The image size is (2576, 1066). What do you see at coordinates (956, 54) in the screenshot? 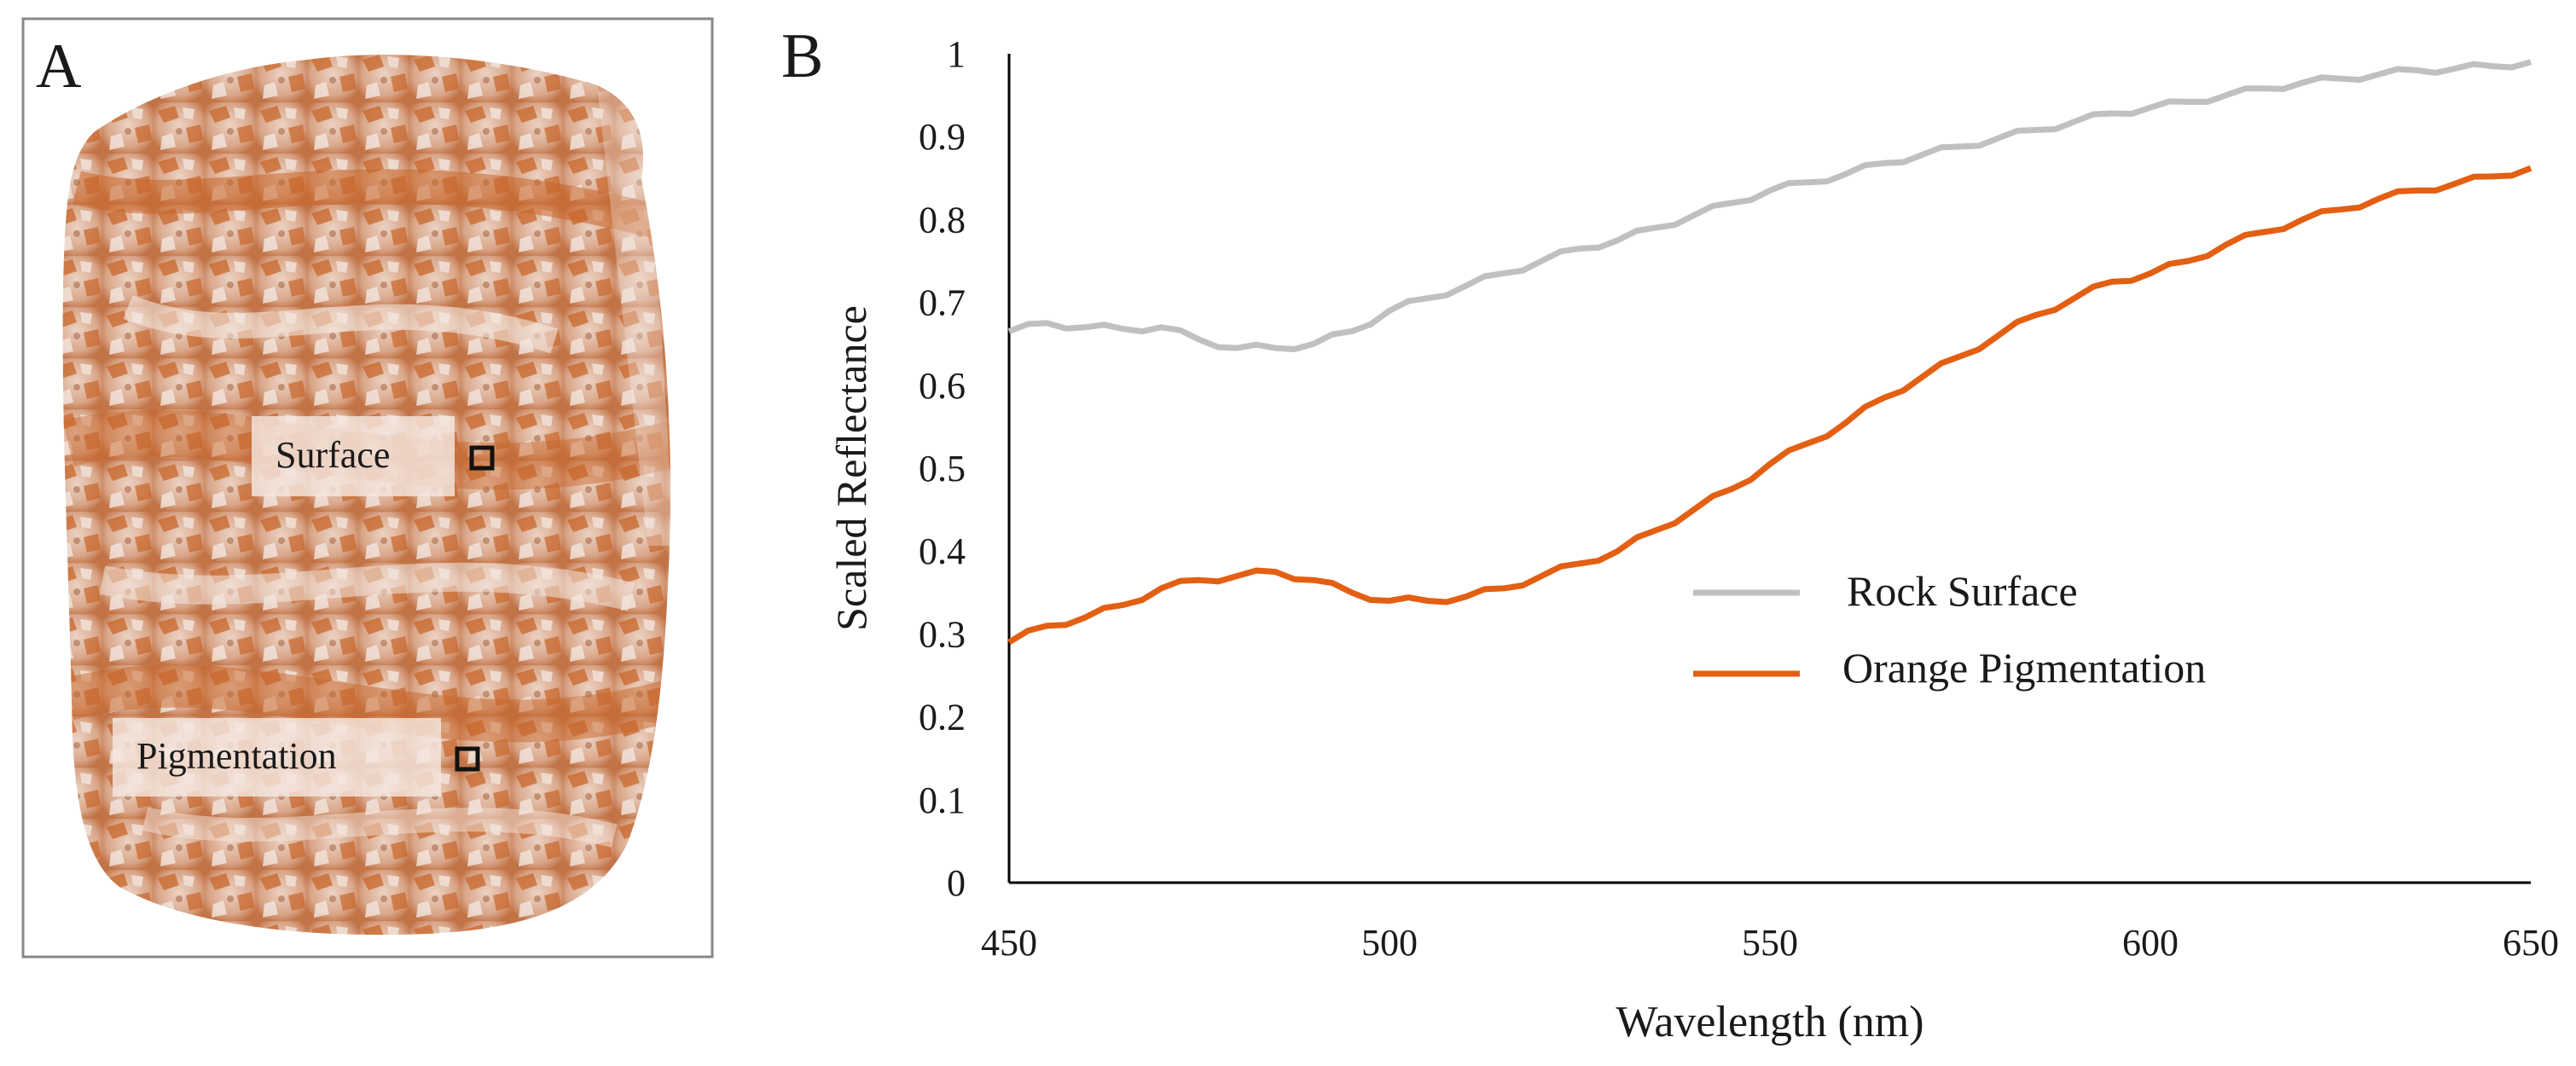
I see `y-tick-label: 1` at bounding box center [956, 54].